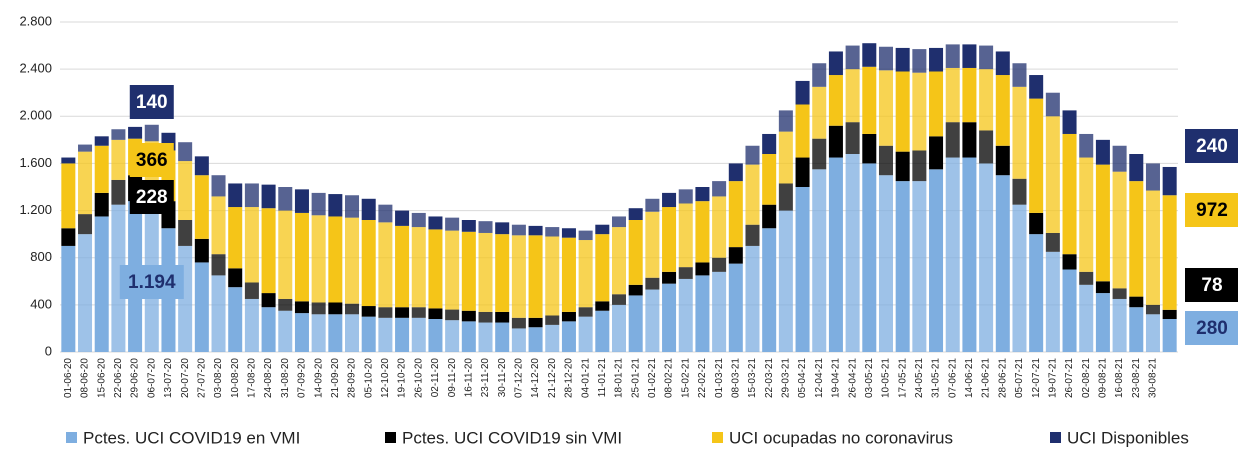 This screenshot has width=1238, height=453. What do you see at coordinates (769, 378) in the screenshot?
I see `x-tick-label: 22-03-21` at bounding box center [769, 378].